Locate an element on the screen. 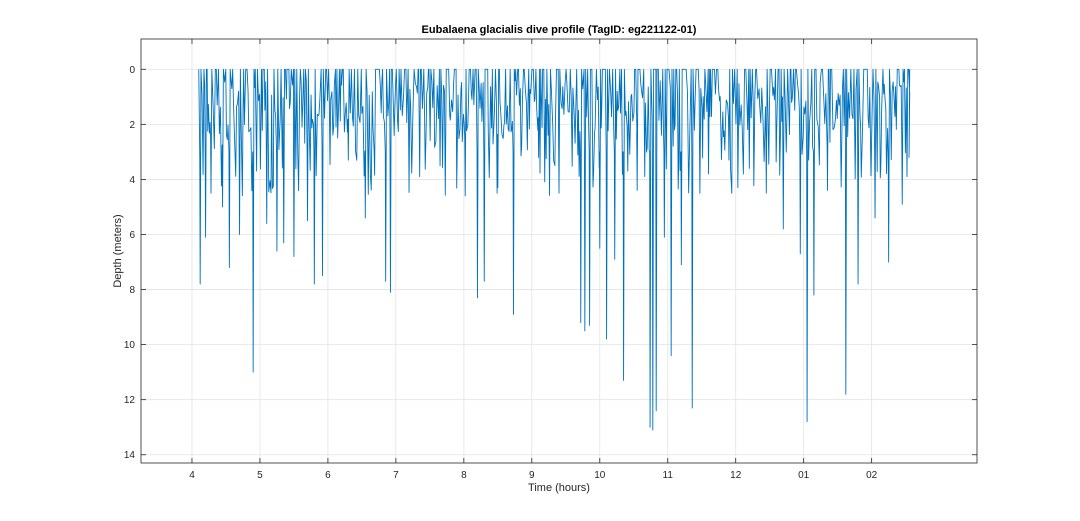 This screenshot has height=521, width=1080. x-tick-label: 9 is located at coordinates (532, 475).